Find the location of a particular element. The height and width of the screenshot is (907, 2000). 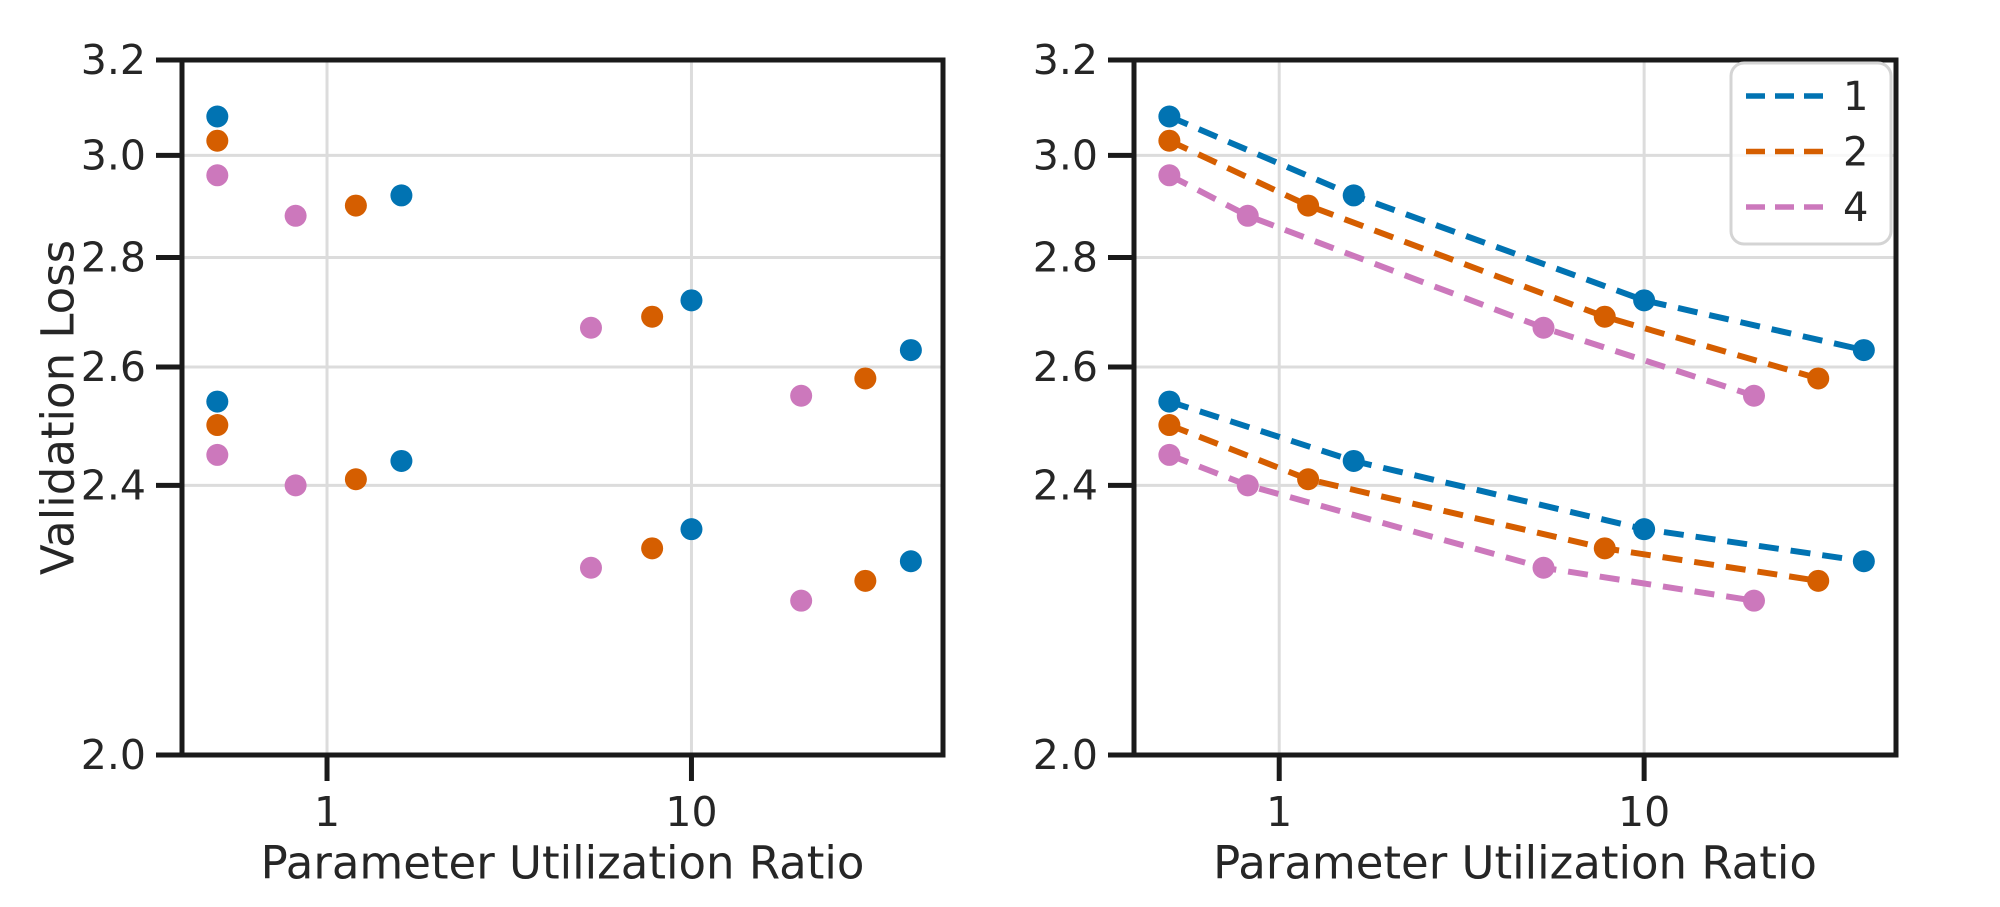

y-axis-label: Validation Loss is located at coordinates (58, 407).